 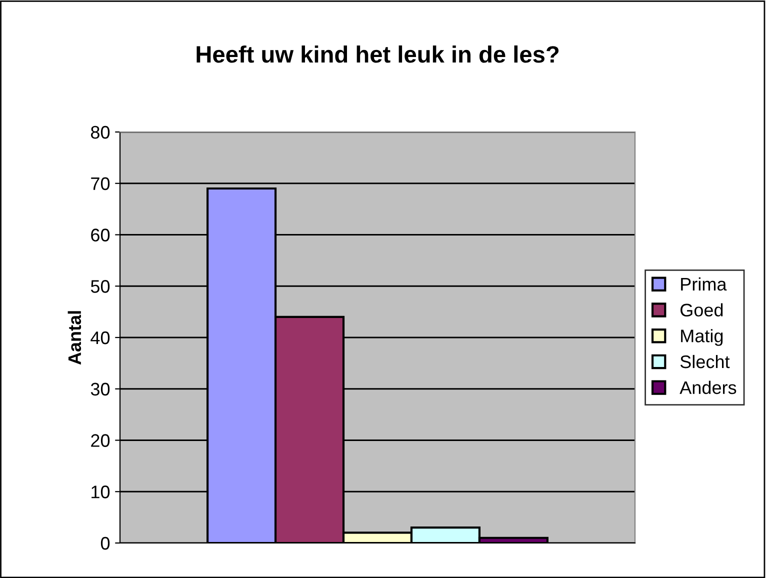 I want to click on y-tick-label: 50, so click(x=100, y=286).